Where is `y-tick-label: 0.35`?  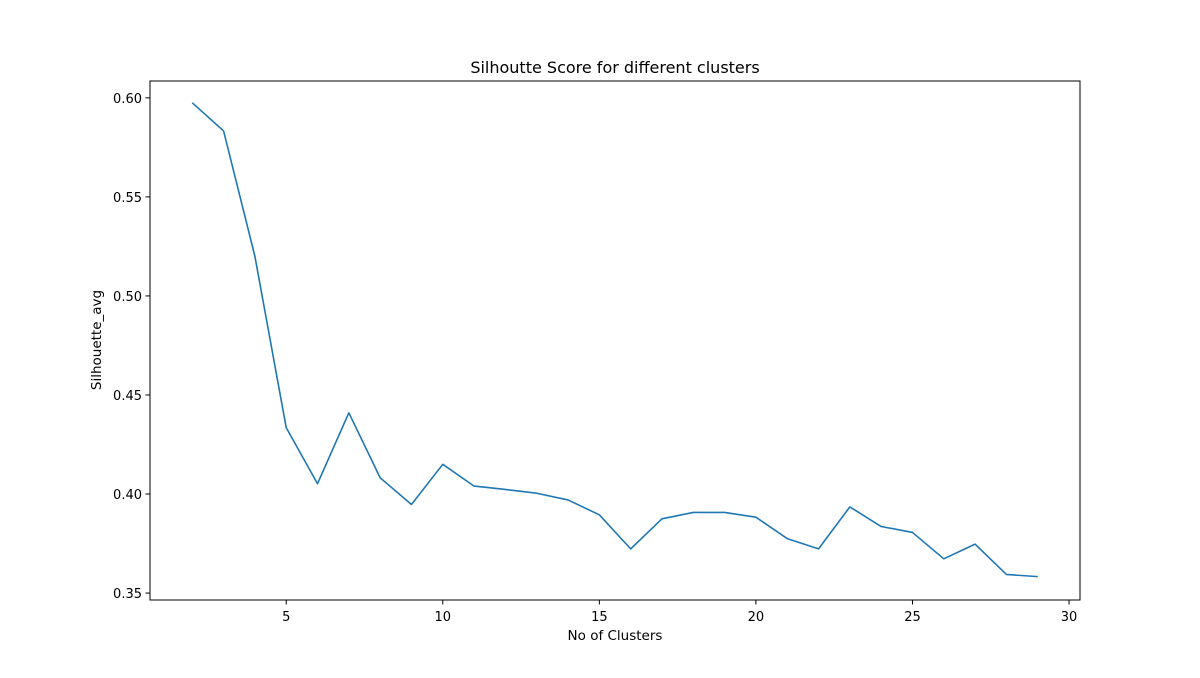 y-tick-label: 0.35 is located at coordinates (127, 594).